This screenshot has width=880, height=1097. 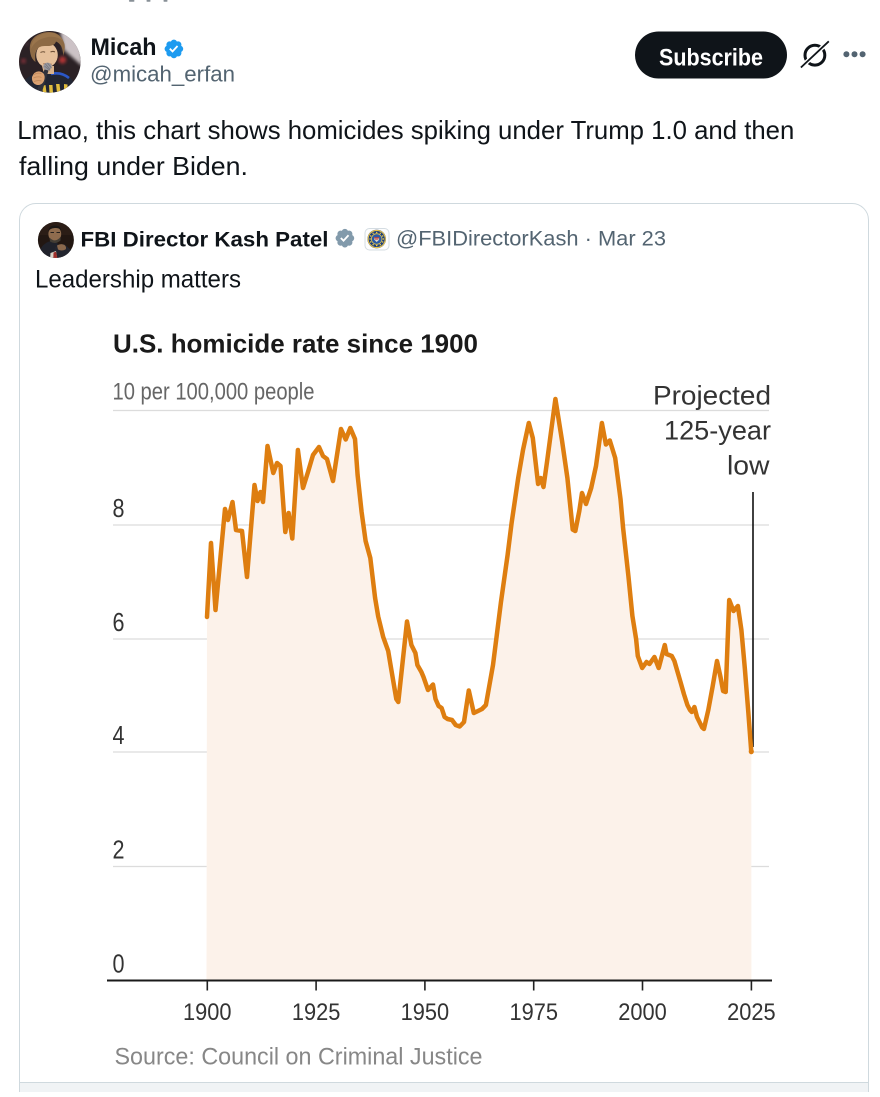 I want to click on svg-text: 1925, so click(x=316, y=1012).